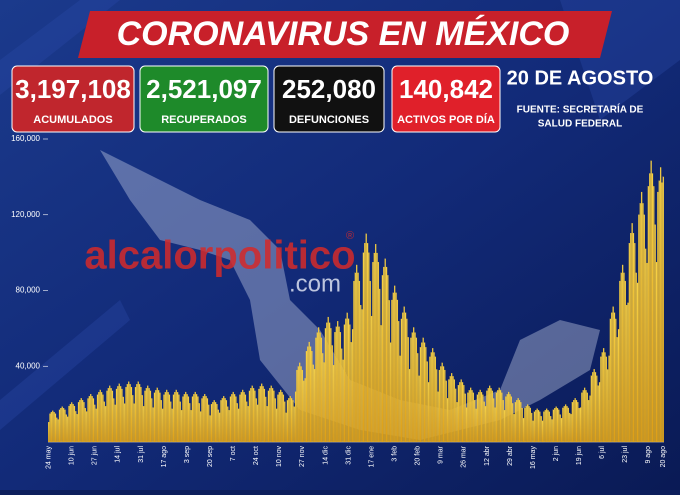 This screenshot has height=495, width=680. I want to click on stat-value: 3,197,108, so click(73, 89).